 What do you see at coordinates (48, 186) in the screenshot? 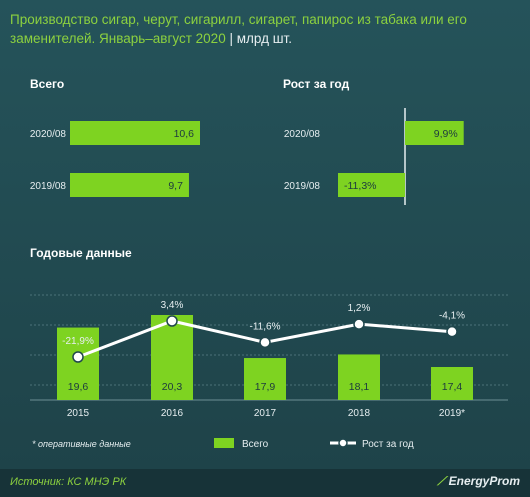
I see `total-category-label: 2019/08` at bounding box center [48, 186].